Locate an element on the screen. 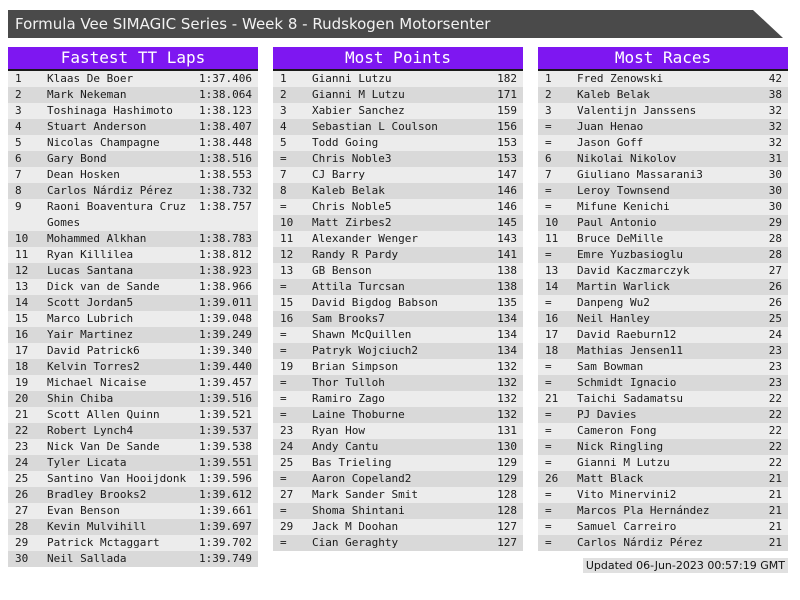  row-name: Mark Nekeman is located at coordinates (87, 94).